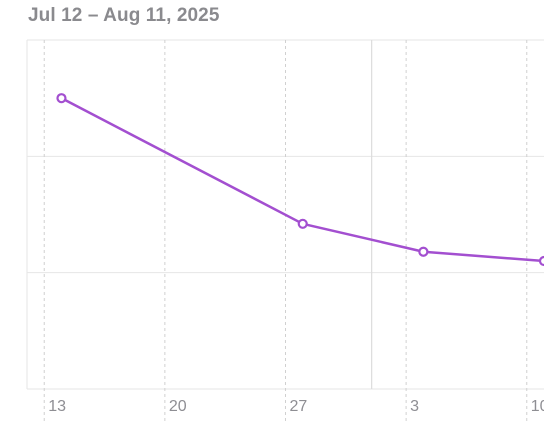  What do you see at coordinates (537, 406) in the screenshot?
I see `x-tick-label: 10` at bounding box center [537, 406].